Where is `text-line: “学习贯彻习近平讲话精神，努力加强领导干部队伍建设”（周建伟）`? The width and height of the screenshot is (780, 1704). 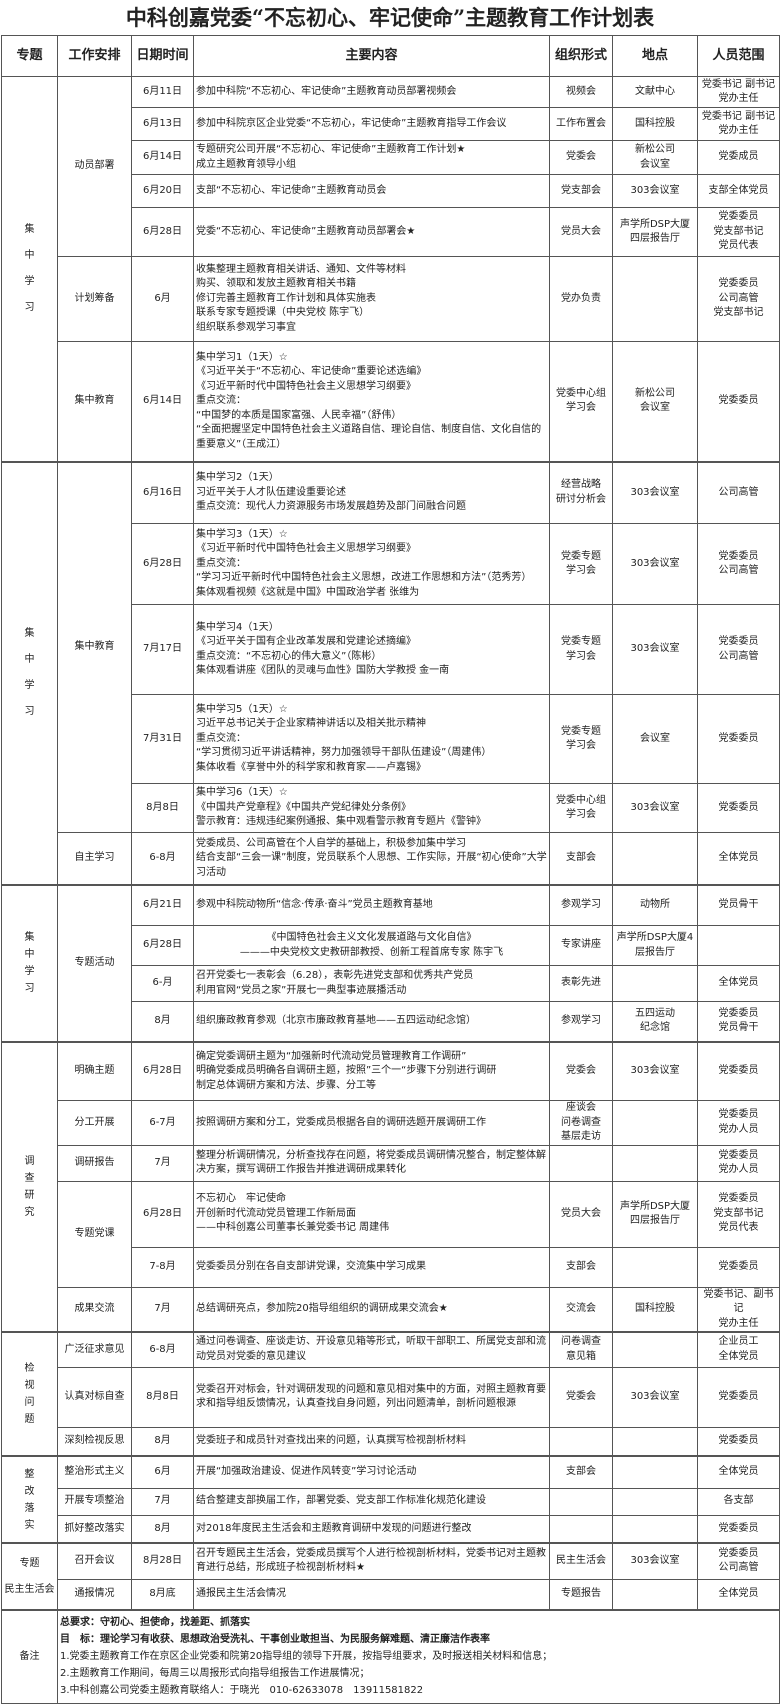 text-line: “学习贯彻习近平讲话精神，努力加强领导干部队伍建设”（周建伟） is located at coordinates (344, 753).